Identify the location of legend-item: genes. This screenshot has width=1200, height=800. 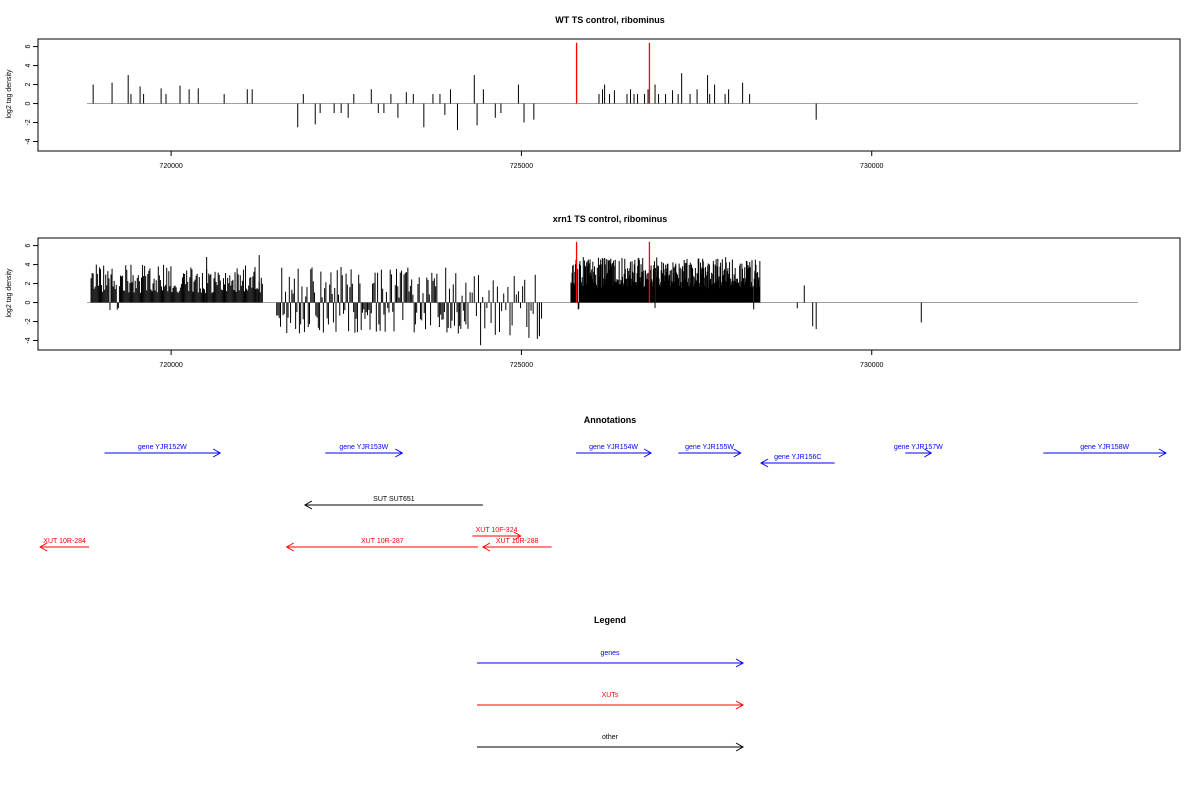
(611, 659).